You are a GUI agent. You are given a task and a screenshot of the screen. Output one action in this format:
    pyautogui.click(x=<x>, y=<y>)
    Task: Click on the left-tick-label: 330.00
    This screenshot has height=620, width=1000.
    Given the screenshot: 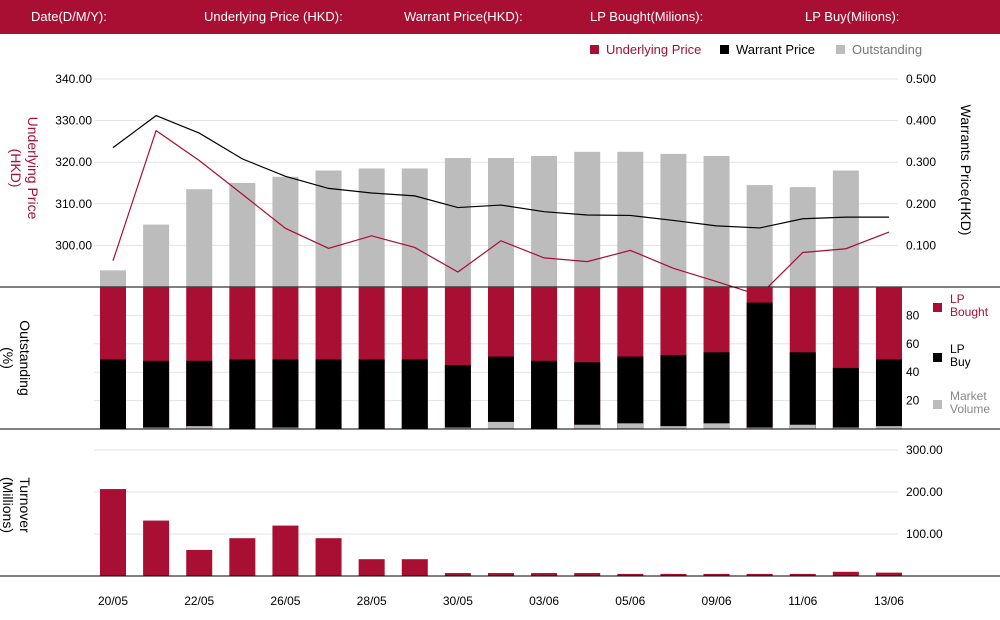 What is the action you would take?
    pyautogui.click(x=73, y=121)
    